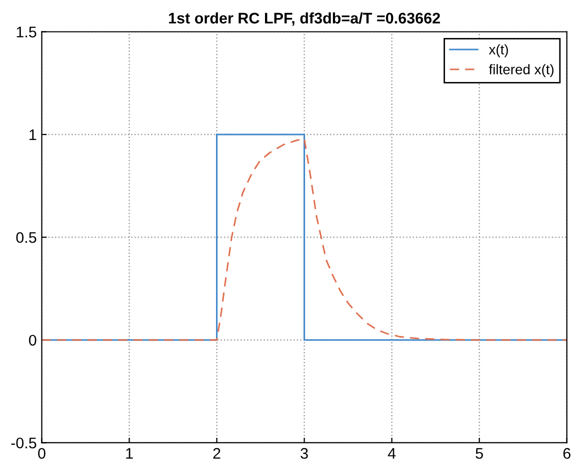 This screenshot has width=572, height=467. Describe the element at coordinates (479, 453) in the screenshot. I see `x-tick-label: 5` at that location.